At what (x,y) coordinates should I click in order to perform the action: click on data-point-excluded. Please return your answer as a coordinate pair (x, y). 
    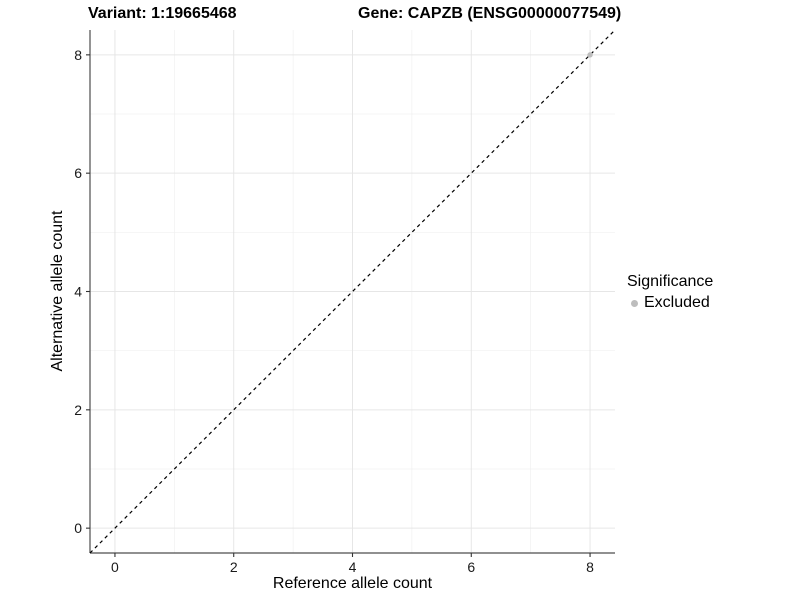
    Looking at the image, I should click on (590, 55).